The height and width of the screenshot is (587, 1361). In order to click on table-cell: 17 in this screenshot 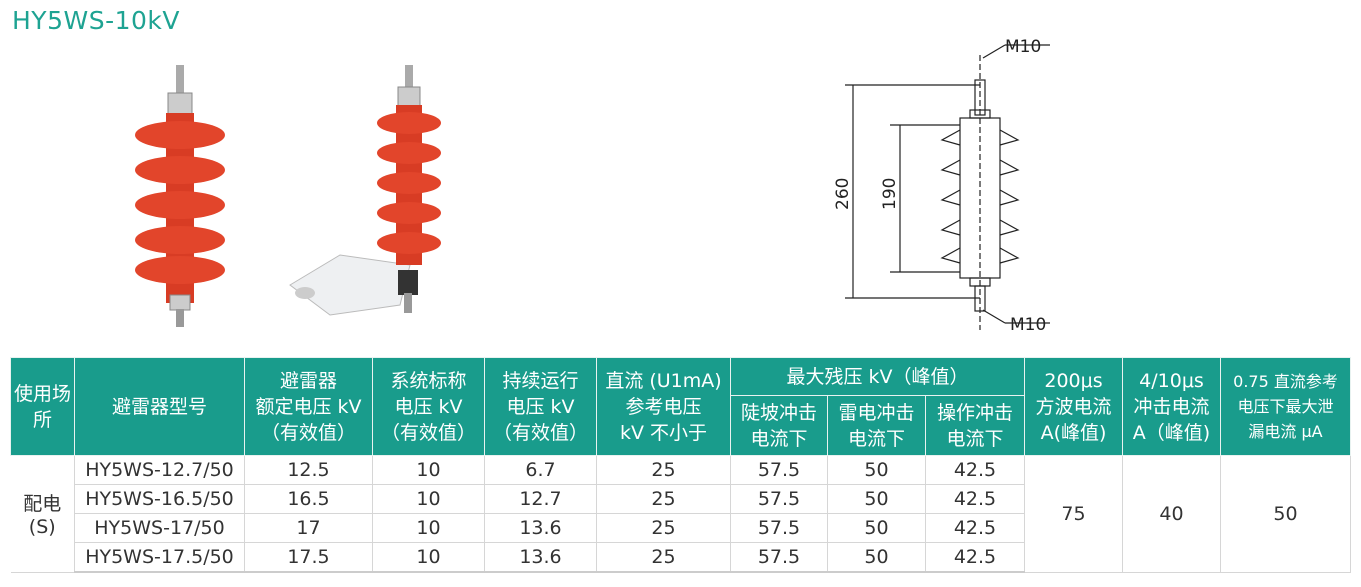, I will do `click(308, 528)`.